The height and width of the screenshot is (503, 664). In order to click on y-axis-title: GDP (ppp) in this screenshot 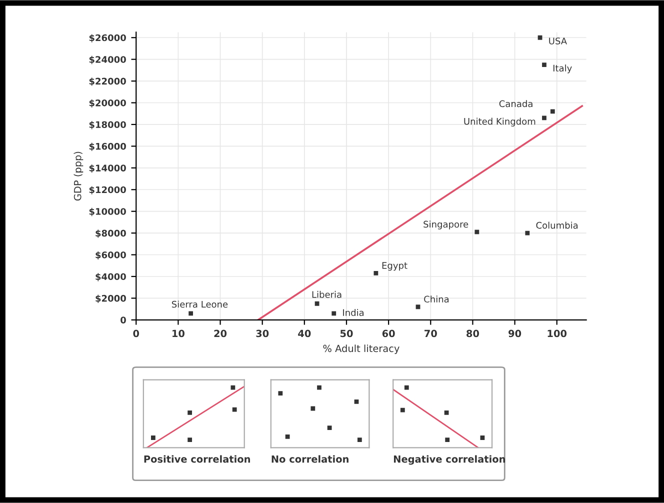, I will do `click(79, 176)`.